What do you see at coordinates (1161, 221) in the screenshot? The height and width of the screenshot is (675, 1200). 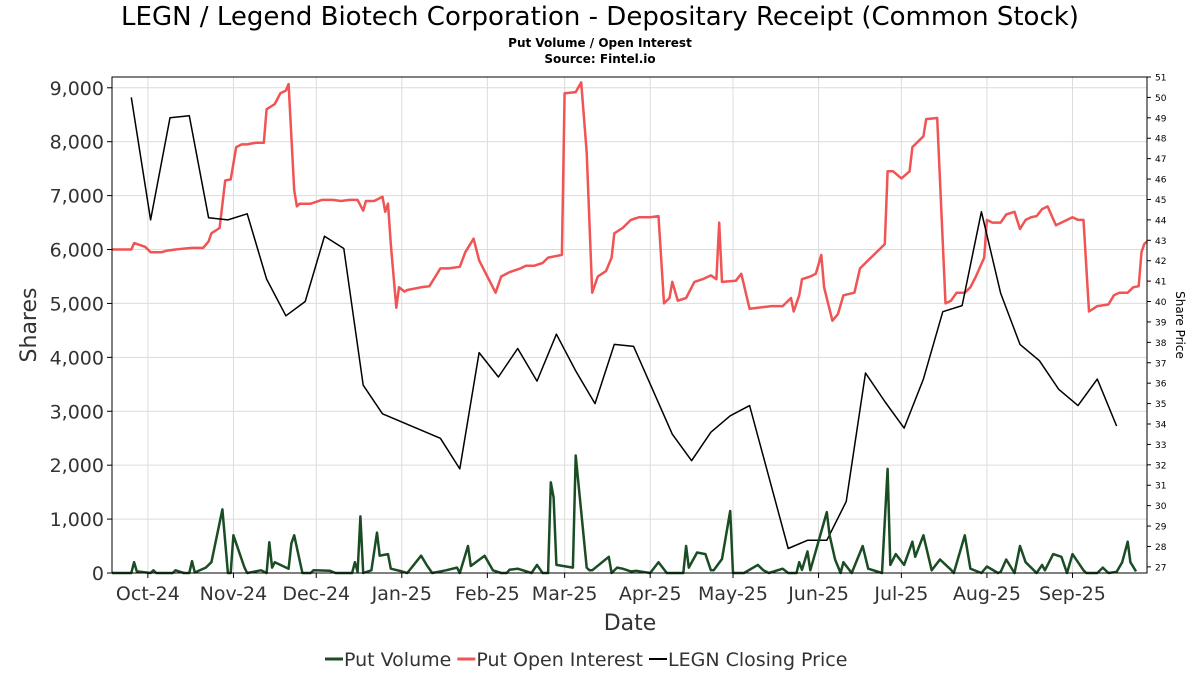 I see `y2-tick-label: 44` at bounding box center [1161, 221].